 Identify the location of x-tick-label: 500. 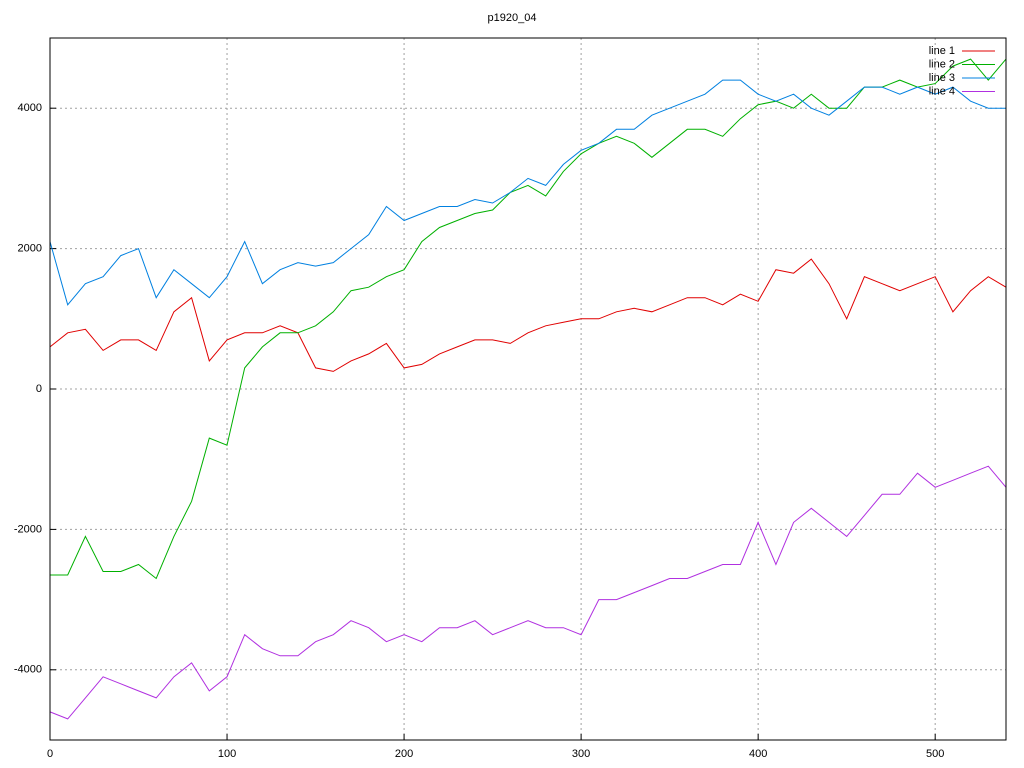
(935, 754).